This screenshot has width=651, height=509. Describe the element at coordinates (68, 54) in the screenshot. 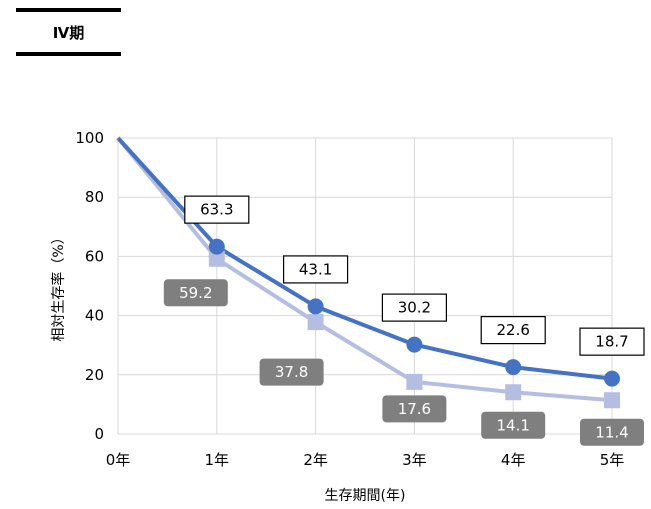

I see `header-bottom-rule` at that location.